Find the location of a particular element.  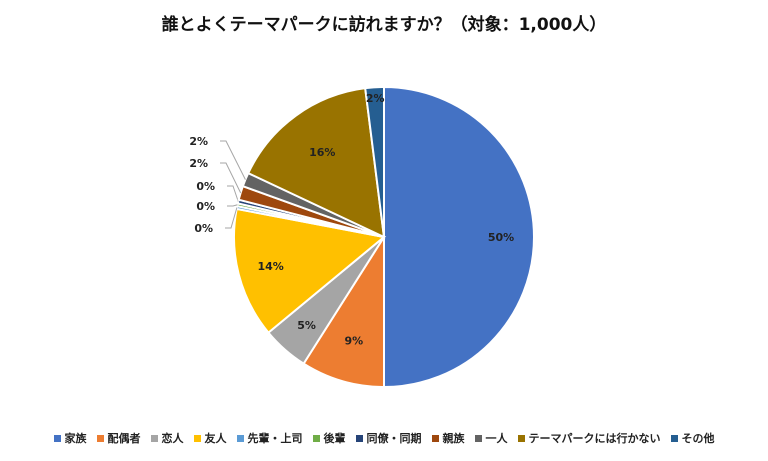

legend-label: 配偶者 is located at coordinates (124, 438).